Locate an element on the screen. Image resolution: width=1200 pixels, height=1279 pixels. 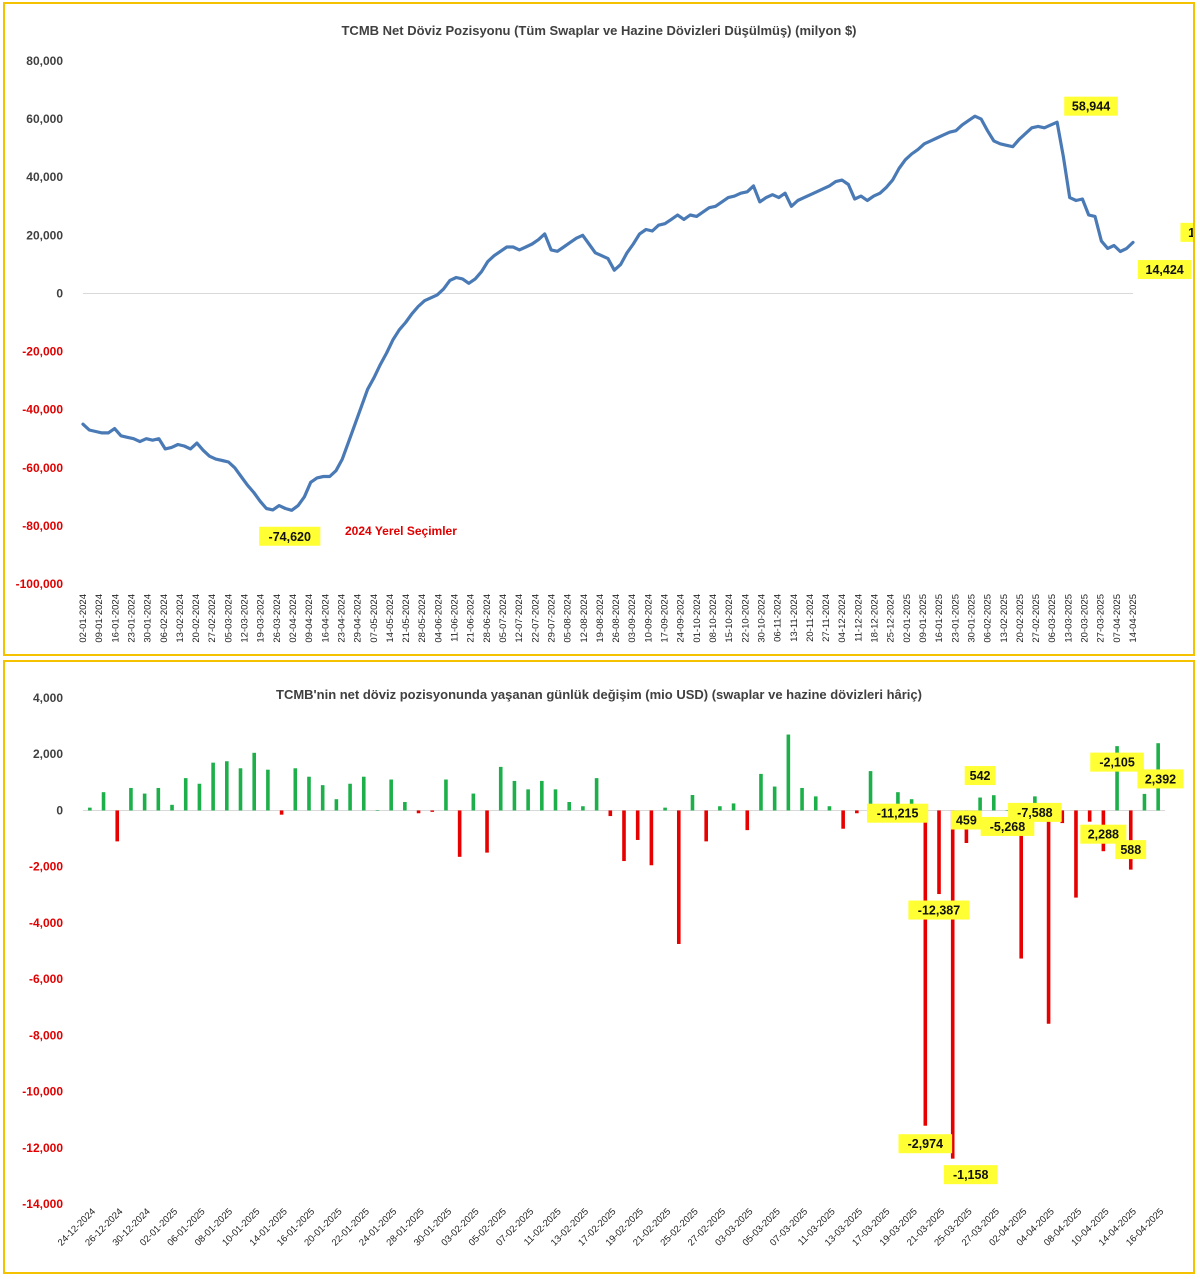
y-tick-label: 80,000 is located at coordinates (44, 61).